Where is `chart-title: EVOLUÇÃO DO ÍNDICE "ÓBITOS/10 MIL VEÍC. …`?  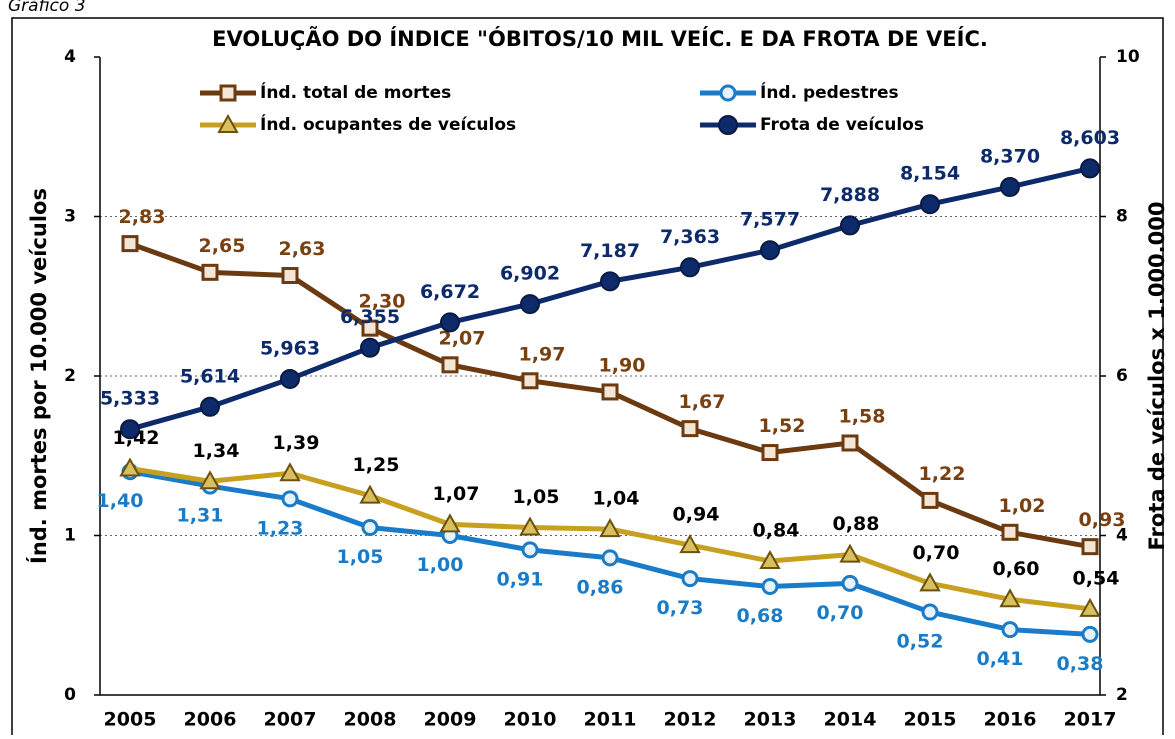 chart-title: EVOLUÇÃO DO ÍNDICE "ÓBITOS/10 MIL VEÍC. … is located at coordinates (600, 38).